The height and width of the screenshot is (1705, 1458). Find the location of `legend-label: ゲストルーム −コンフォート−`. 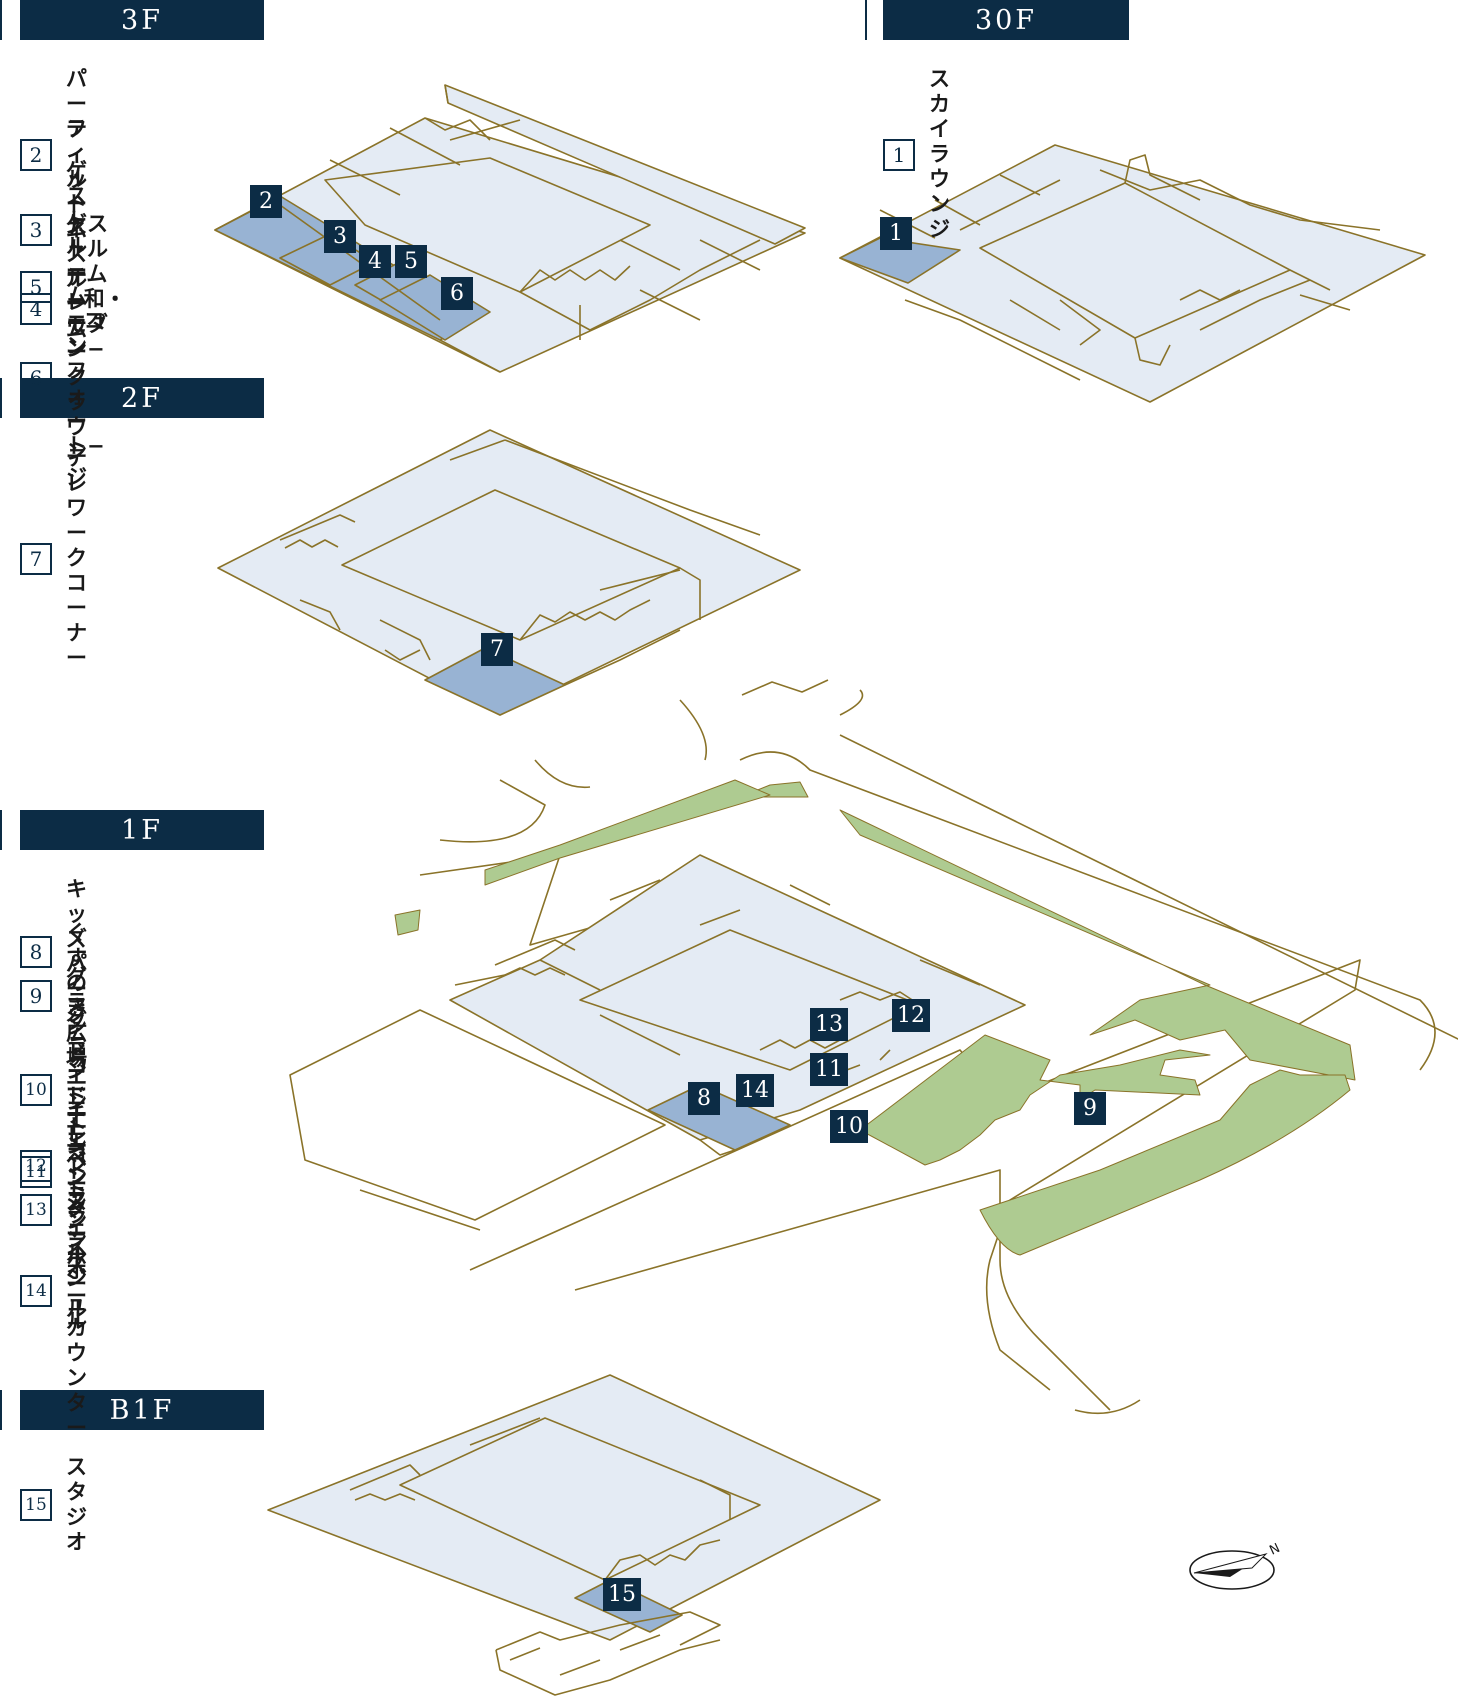

legend-label: ゲストルーム −コンフォート− is located at coordinates (85, 308).